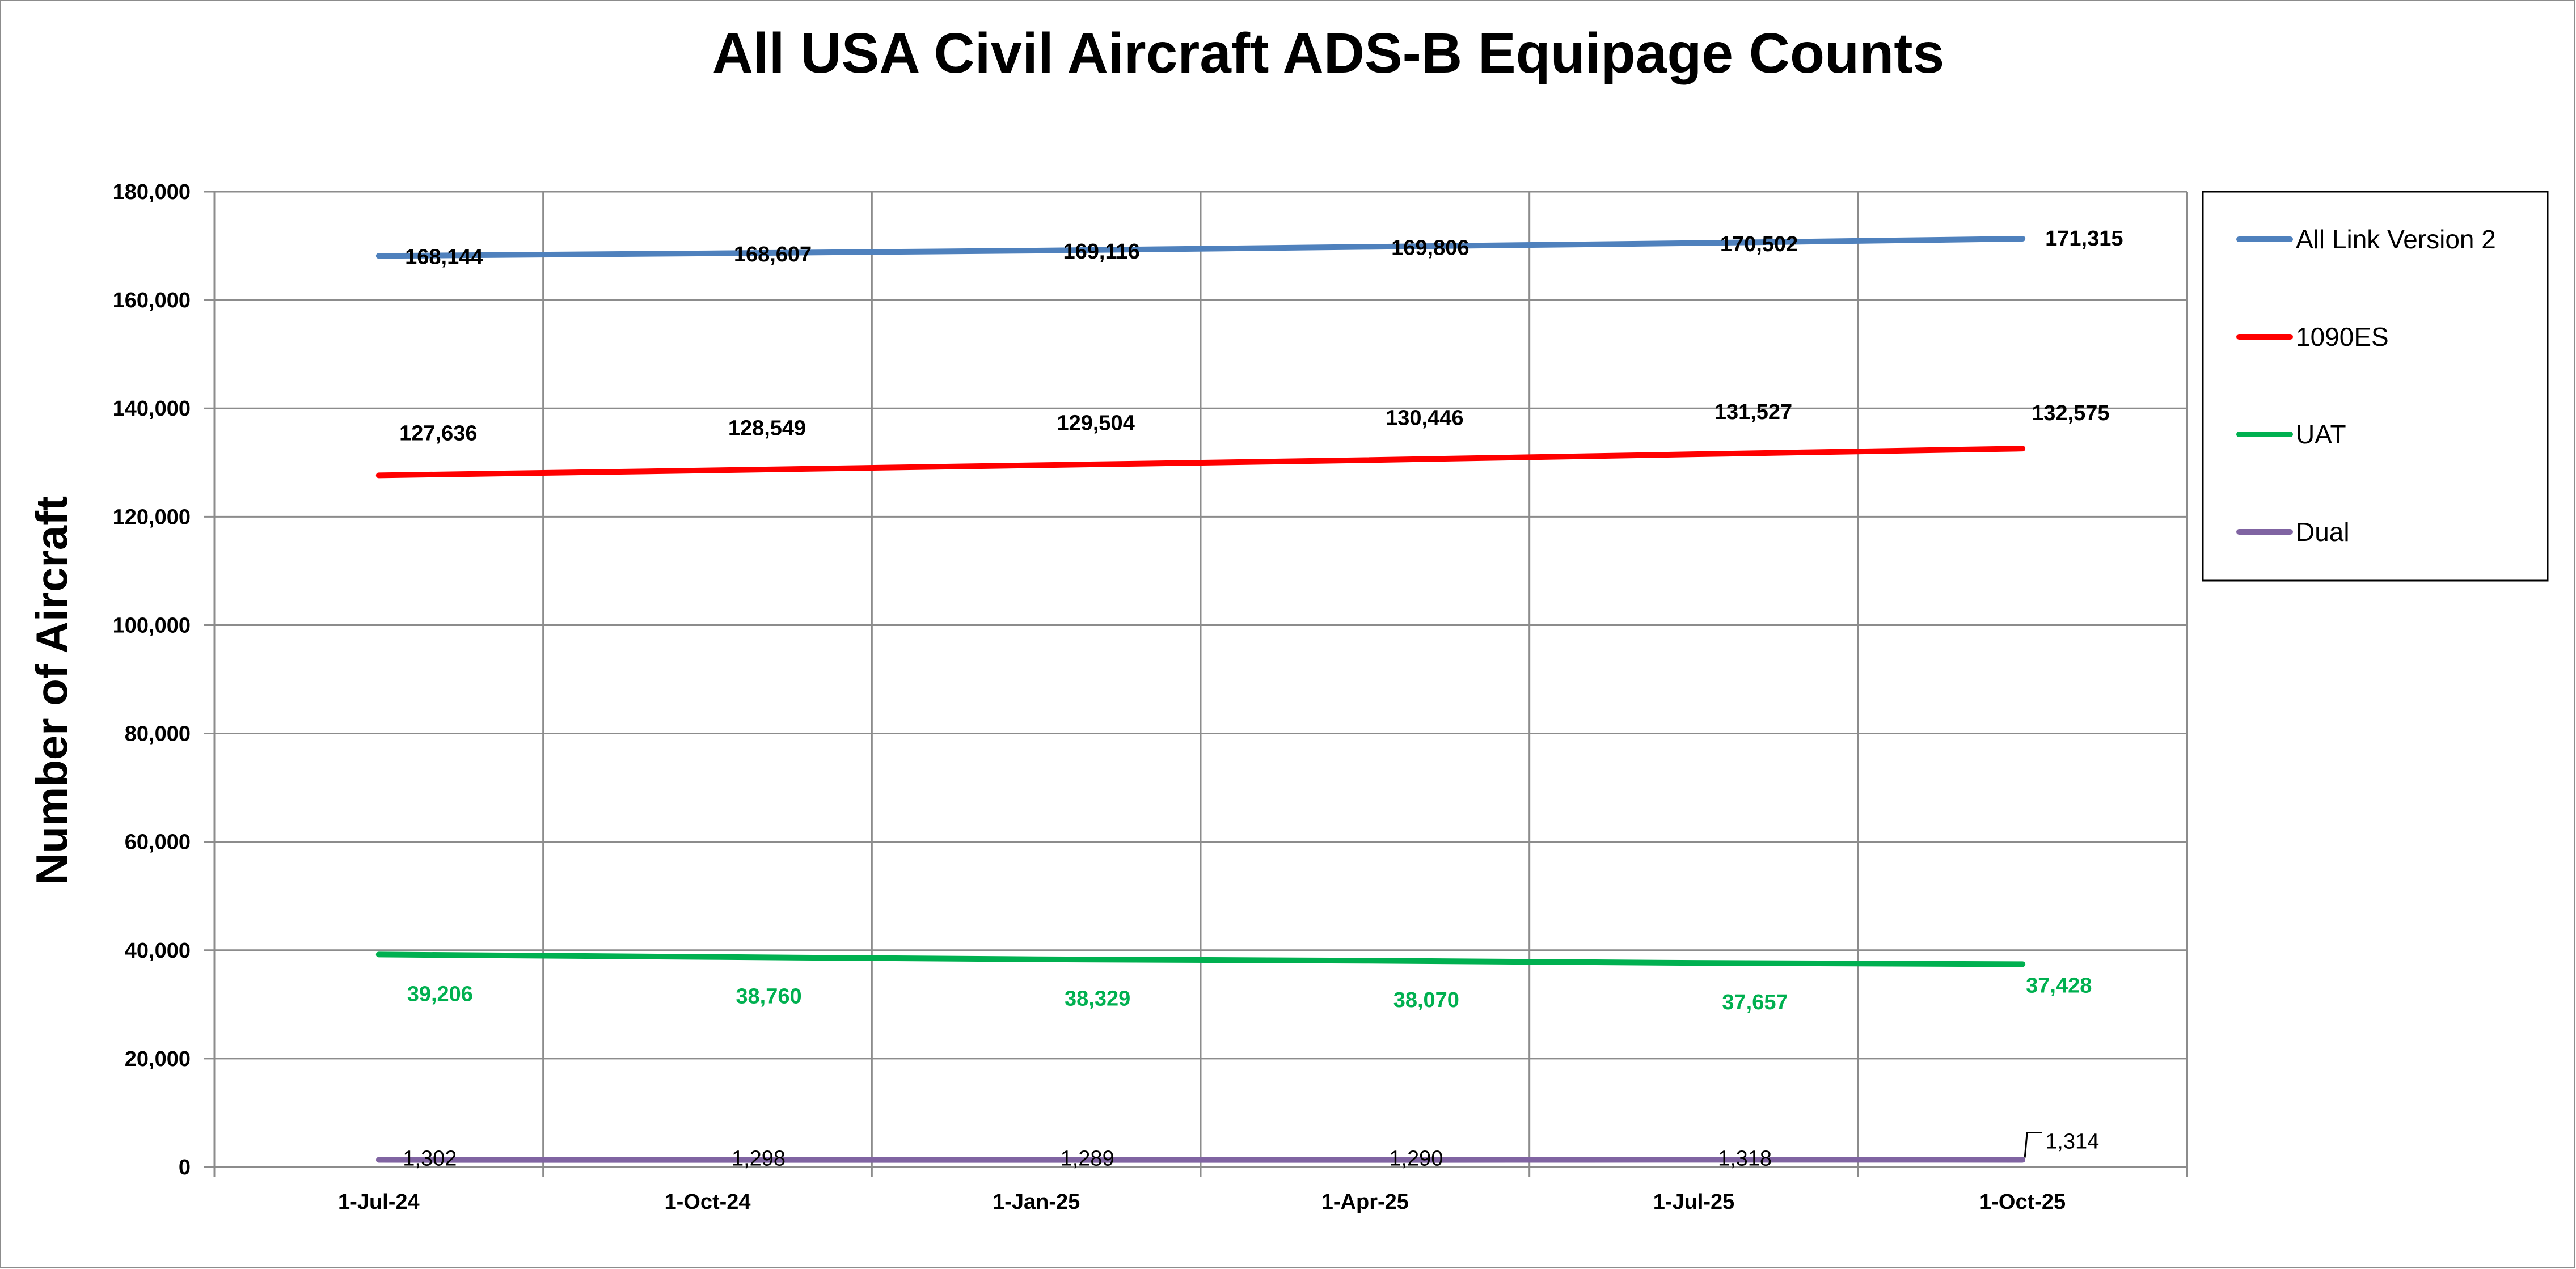 The height and width of the screenshot is (1269, 2576). What do you see at coordinates (1200, 959) in the screenshot?
I see `series-line-uat` at bounding box center [1200, 959].